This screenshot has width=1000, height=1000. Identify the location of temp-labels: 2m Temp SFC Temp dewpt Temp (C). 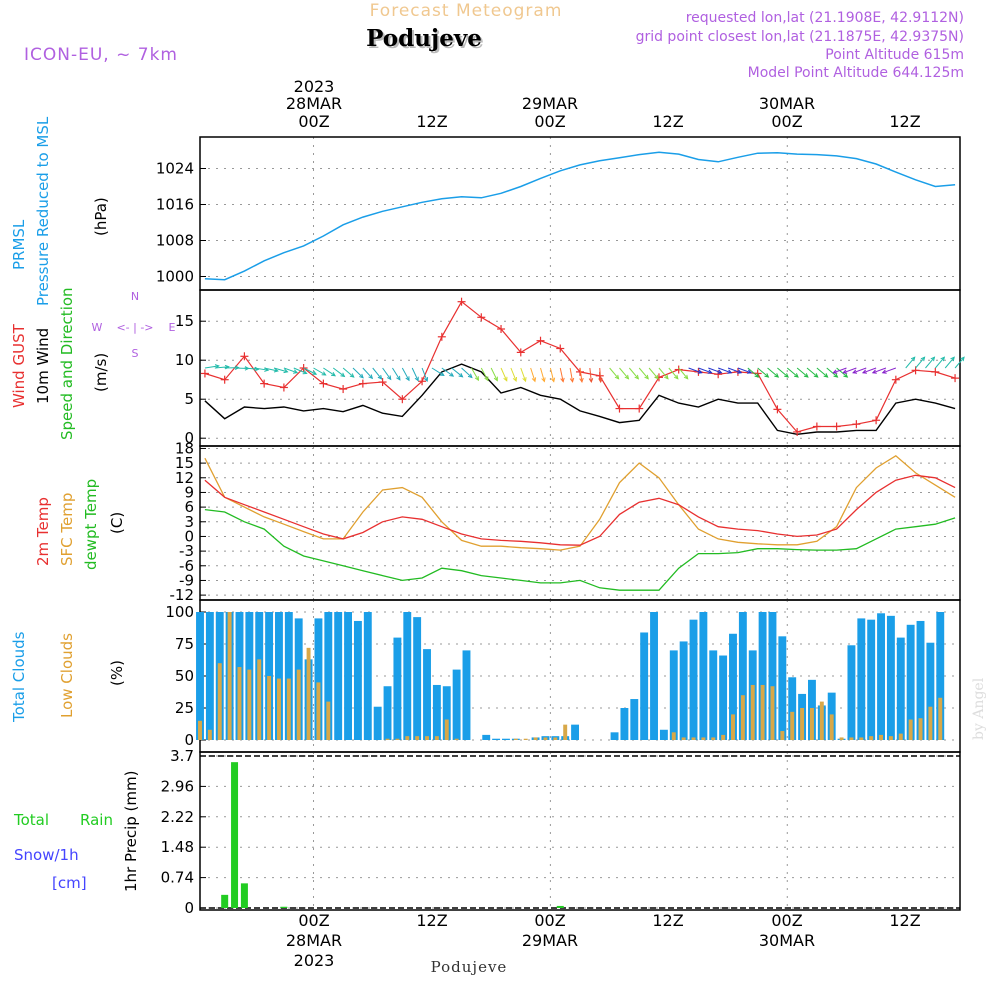
(80, 524).